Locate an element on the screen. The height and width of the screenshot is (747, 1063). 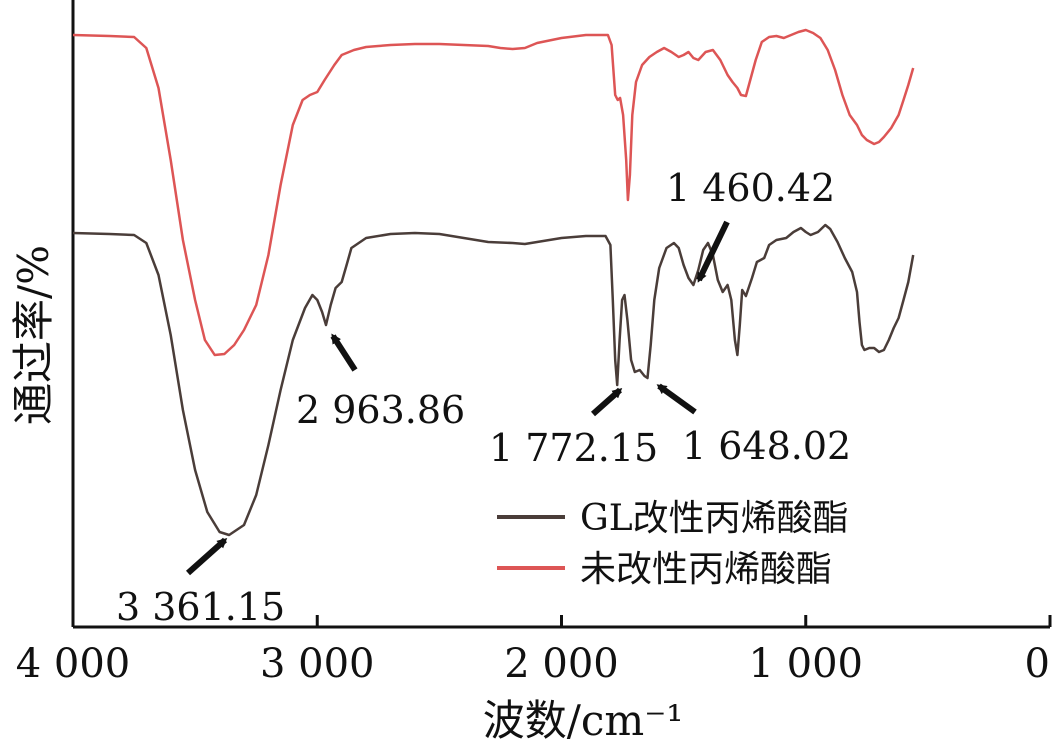
annotation-label-2963: 2 963.86 is located at coordinates (380, 410).